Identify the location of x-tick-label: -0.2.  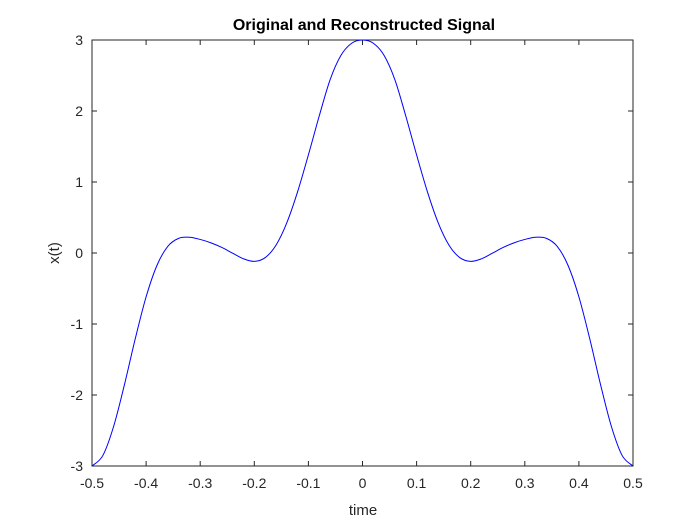
(254, 483).